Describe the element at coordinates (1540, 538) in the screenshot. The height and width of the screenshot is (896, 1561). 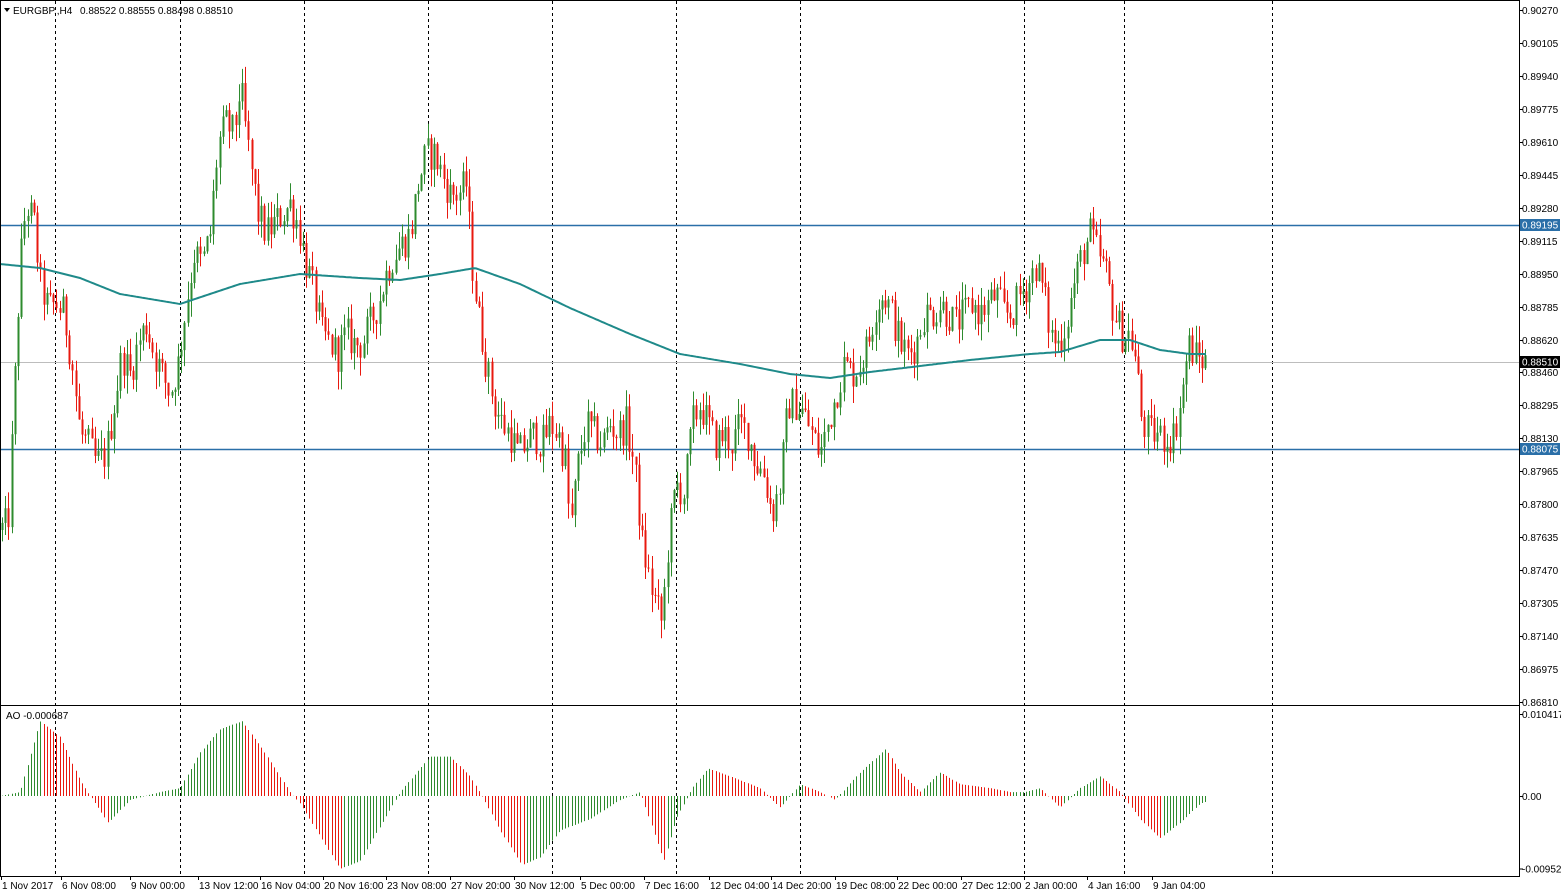
I see `price-tick-label: 0.87635` at that location.